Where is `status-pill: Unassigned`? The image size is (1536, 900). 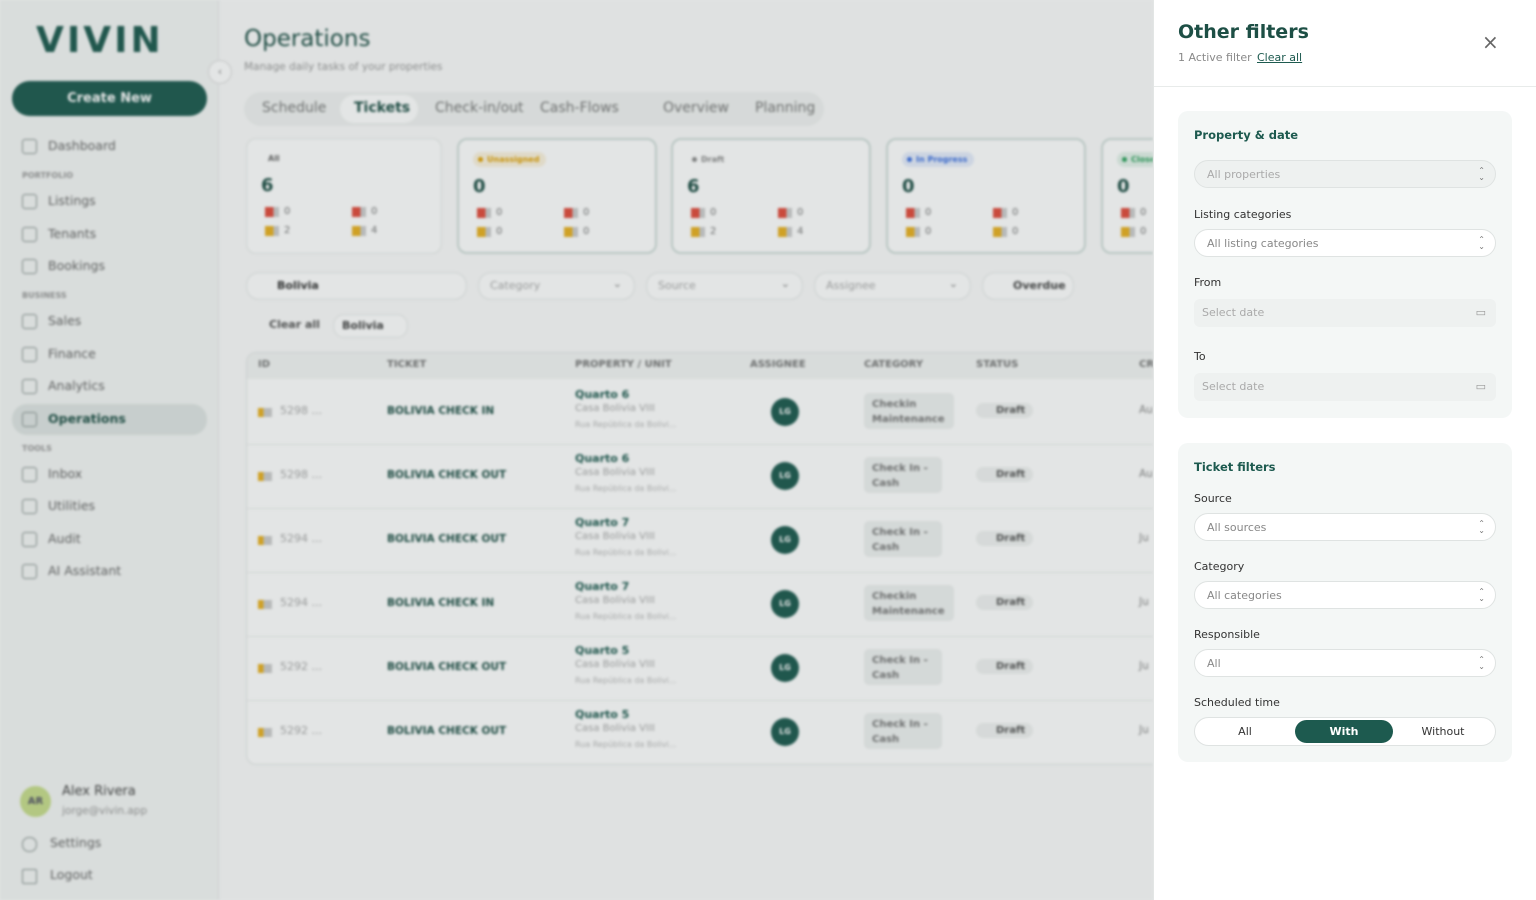
status-pill: Unassigned is located at coordinates (510, 159).